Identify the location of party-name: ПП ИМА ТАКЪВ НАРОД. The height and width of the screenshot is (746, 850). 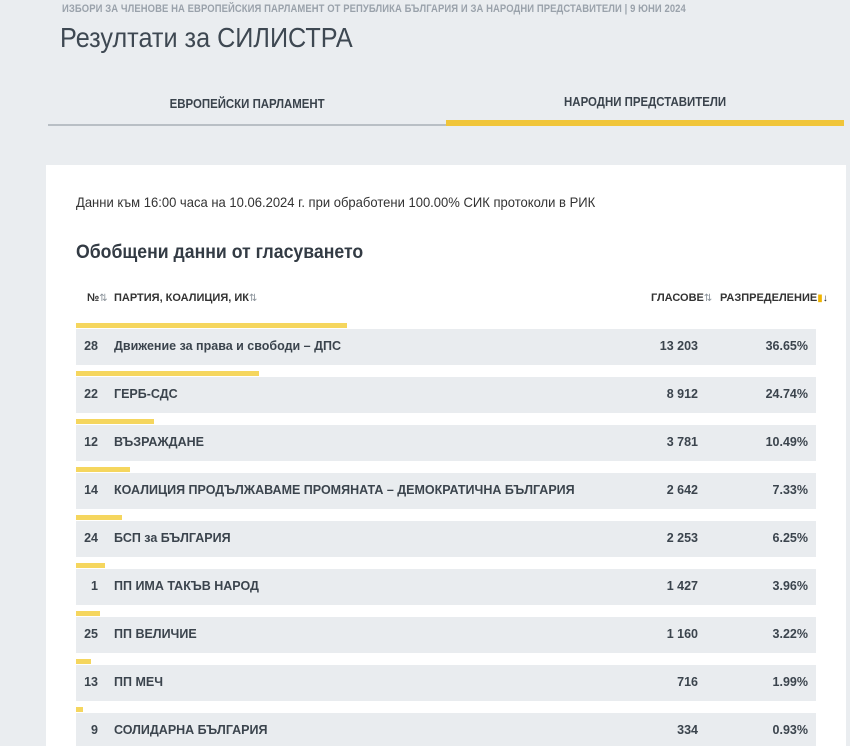
(186, 586).